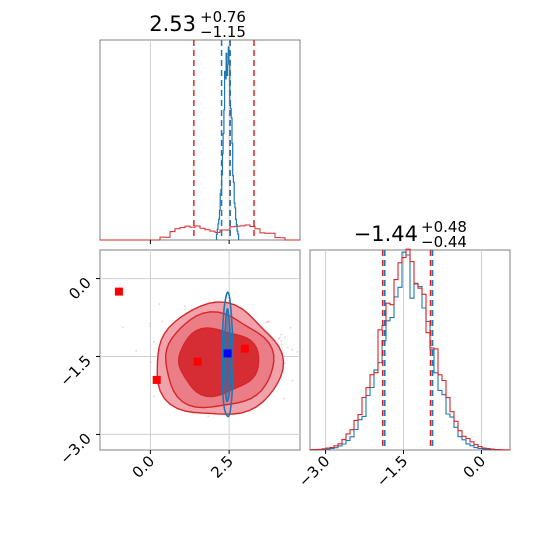  I want to click on hist-p1-series, so click(200, 140).